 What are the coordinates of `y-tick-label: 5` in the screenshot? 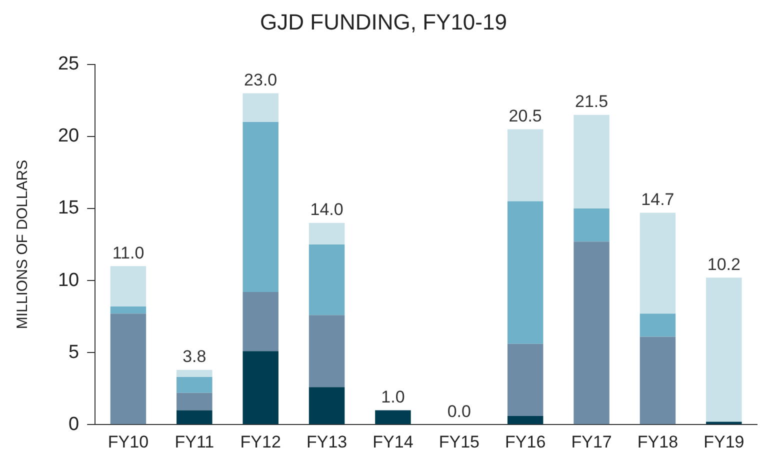 It's located at (74, 352).